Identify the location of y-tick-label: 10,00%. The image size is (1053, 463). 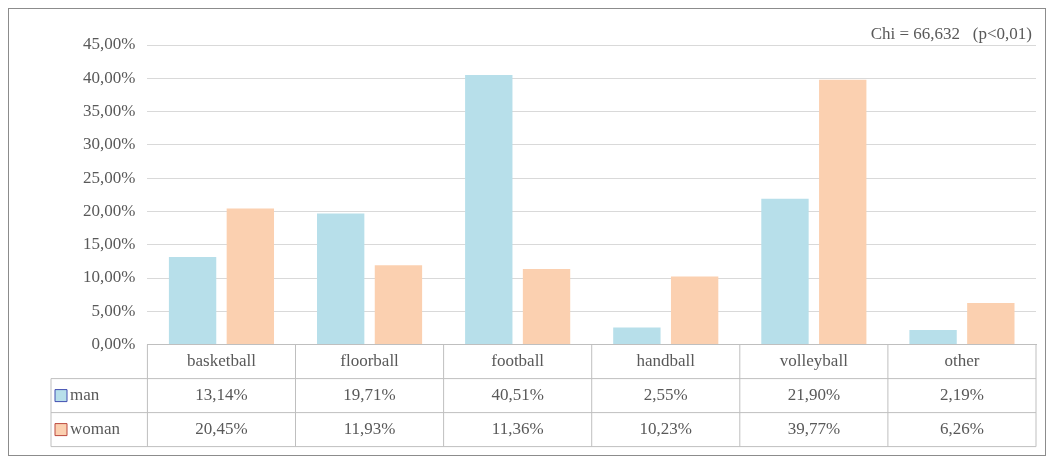
(109, 277).